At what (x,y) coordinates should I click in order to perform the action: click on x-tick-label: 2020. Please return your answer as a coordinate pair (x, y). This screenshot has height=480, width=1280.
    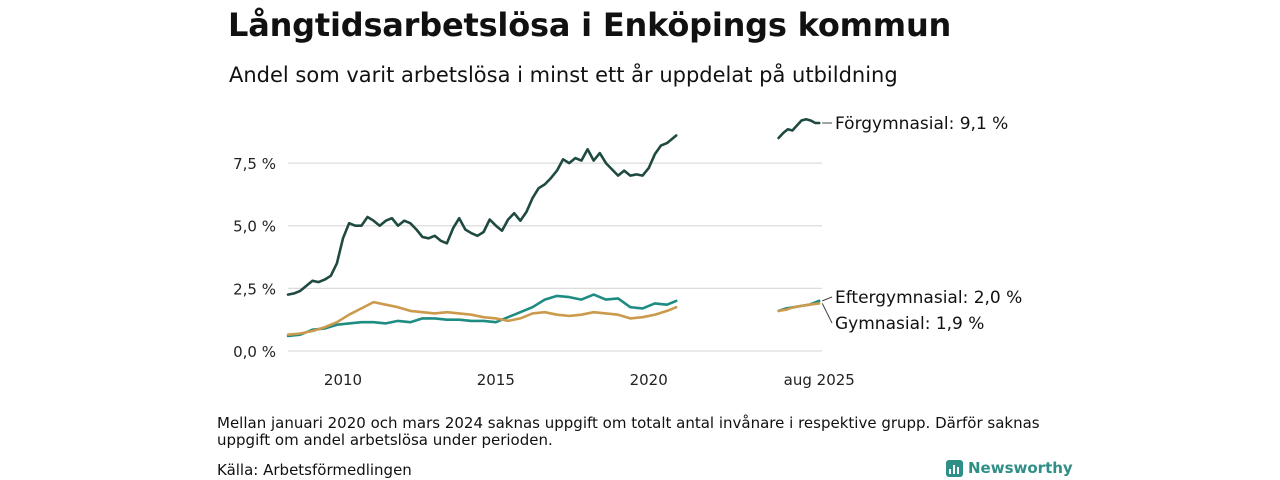
    Looking at the image, I should click on (649, 380).